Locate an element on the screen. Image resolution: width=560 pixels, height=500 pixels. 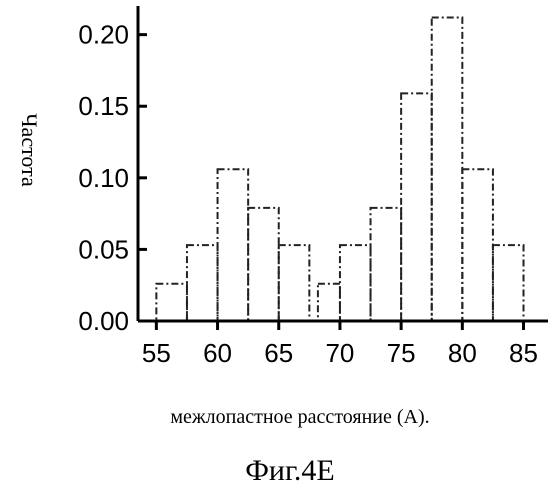
y-tick-label: 0.20 is located at coordinates (103, 35).